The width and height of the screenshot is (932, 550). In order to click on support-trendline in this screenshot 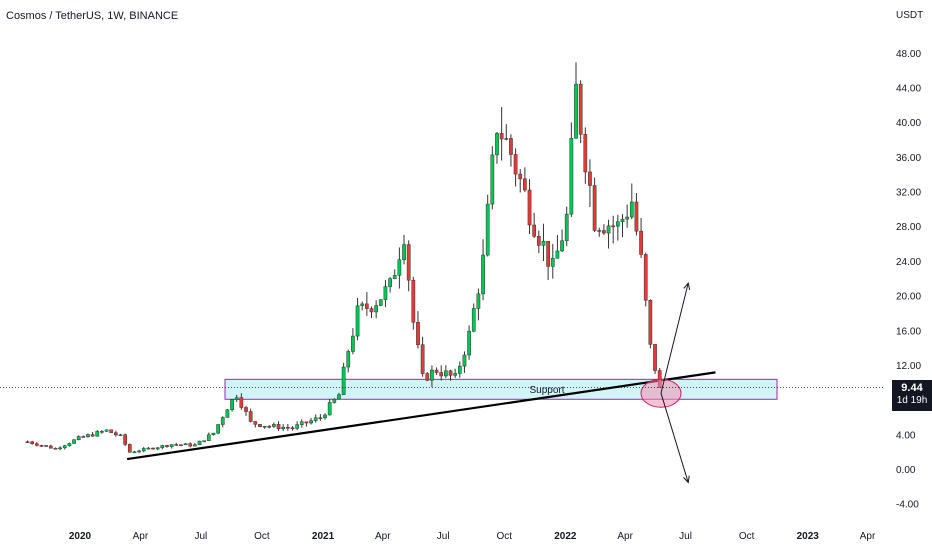, I will do `click(421, 416)`.